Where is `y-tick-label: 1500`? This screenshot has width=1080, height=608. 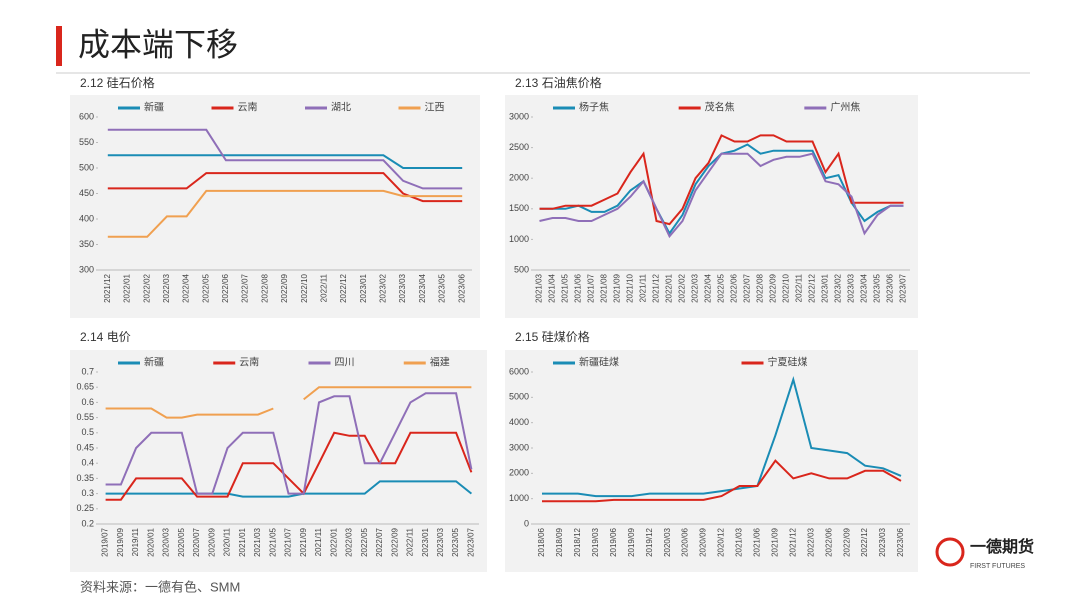
y-tick-label: 1500 is located at coordinates (519, 208).